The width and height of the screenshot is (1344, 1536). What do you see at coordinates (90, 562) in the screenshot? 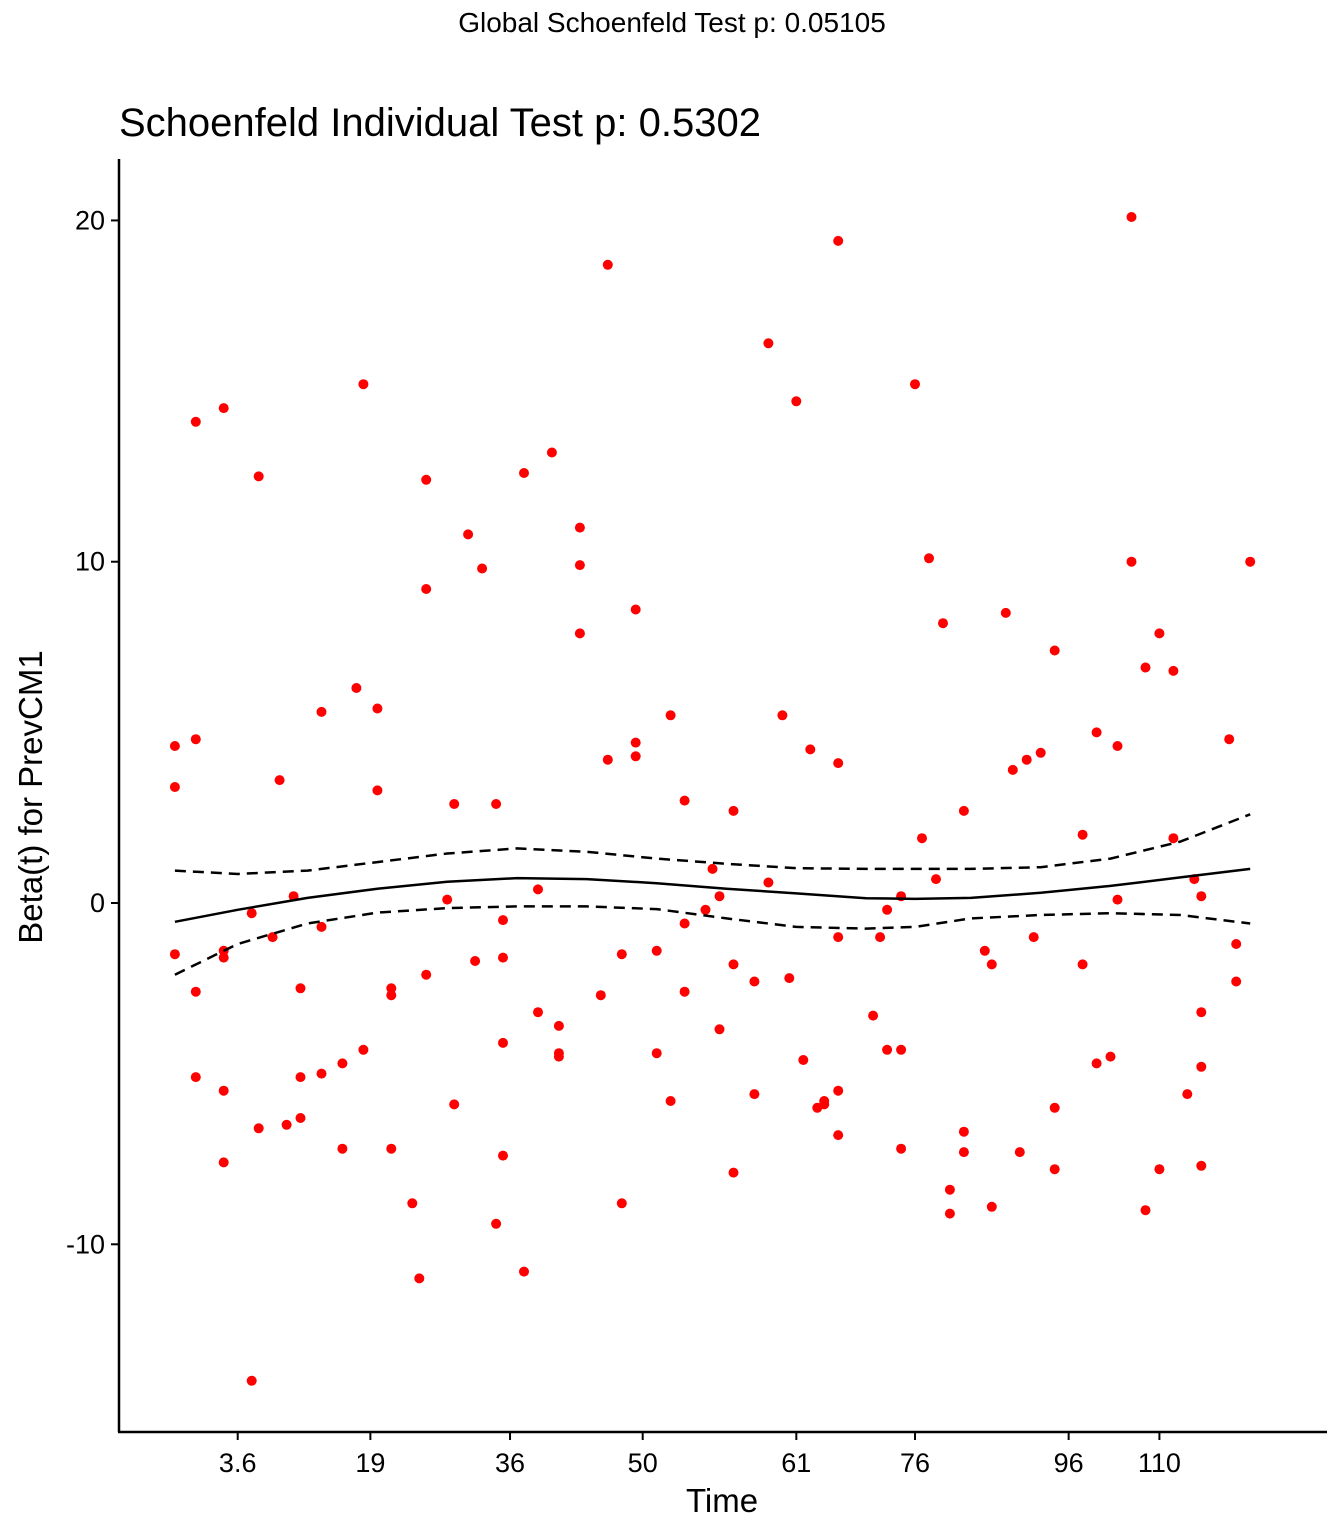
I see `y-tick-label: 10` at bounding box center [90, 562].